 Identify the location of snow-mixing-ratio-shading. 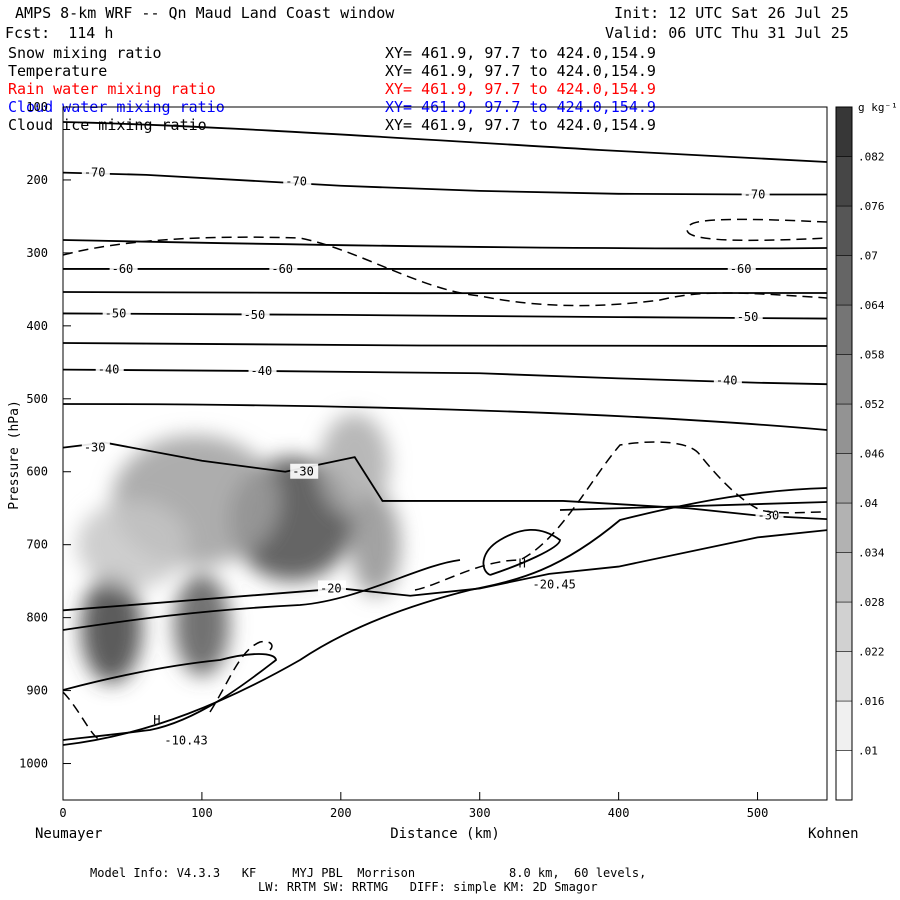
(238, 548).